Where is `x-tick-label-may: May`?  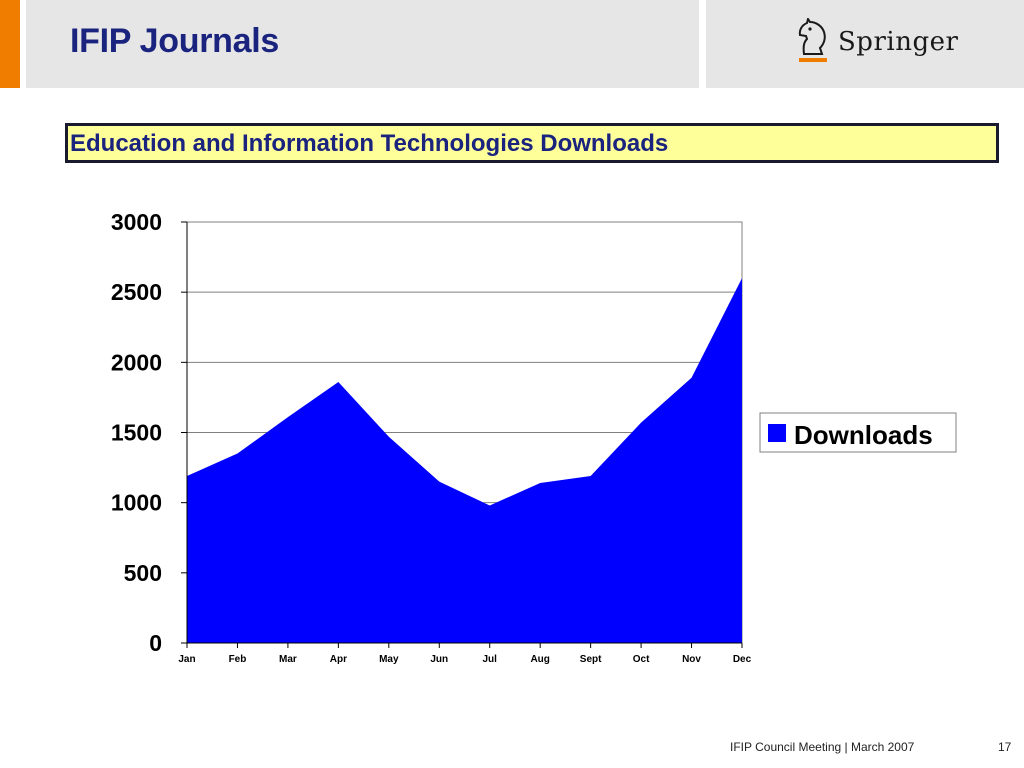
x-tick-label-may: May is located at coordinates (389, 659).